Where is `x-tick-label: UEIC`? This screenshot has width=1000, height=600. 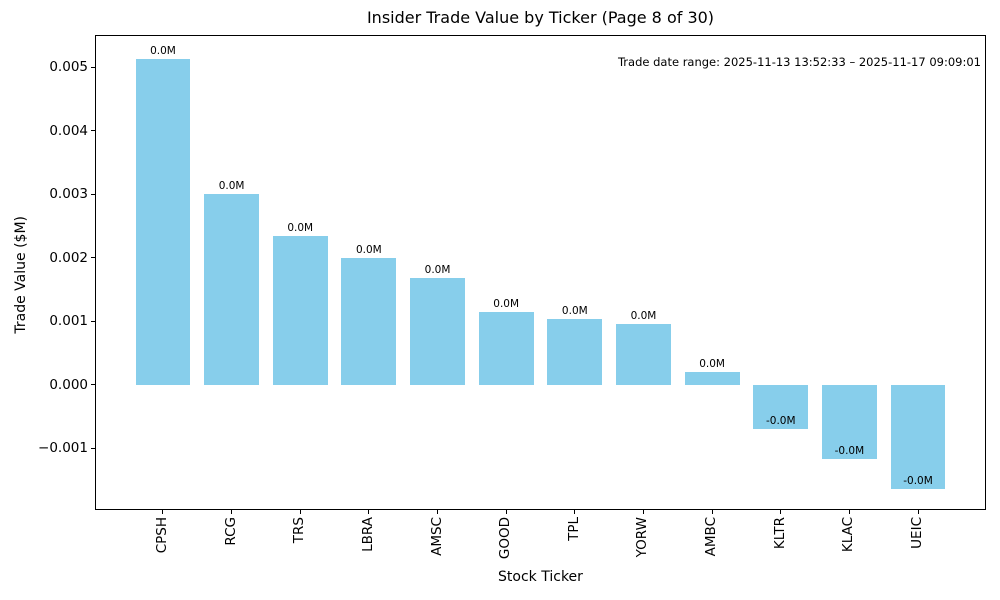
x-tick-label: UEIC is located at coordinates (917, 533).